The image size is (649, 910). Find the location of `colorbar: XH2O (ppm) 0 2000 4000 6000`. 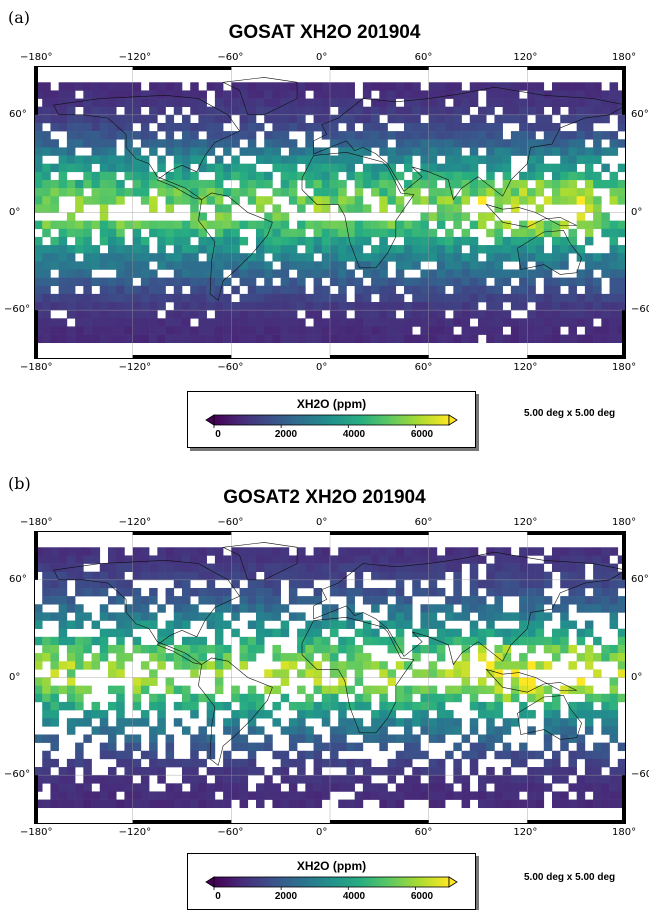

colorbar: XH2O (ppm) 0 2000 4000 6000 is located at coordinates (331, 419).